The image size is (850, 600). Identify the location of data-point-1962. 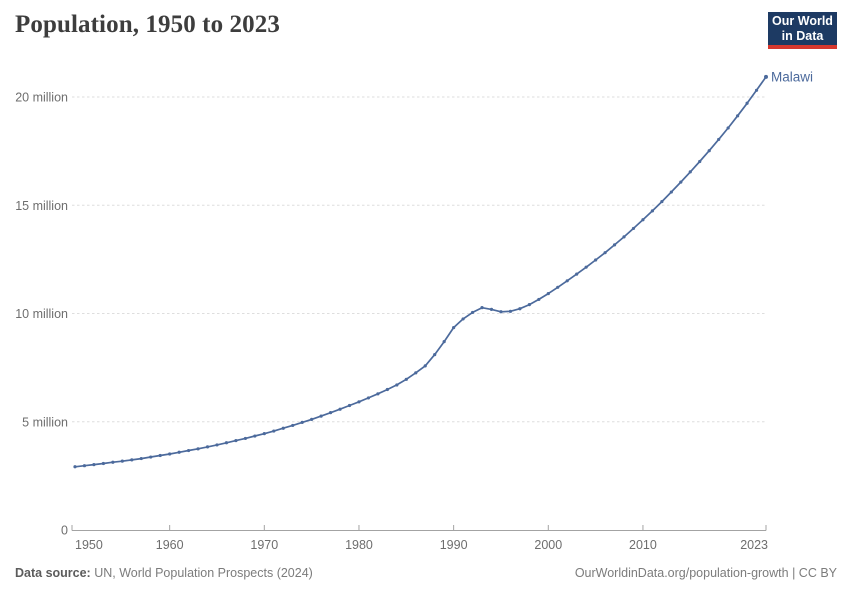
(188, 450).